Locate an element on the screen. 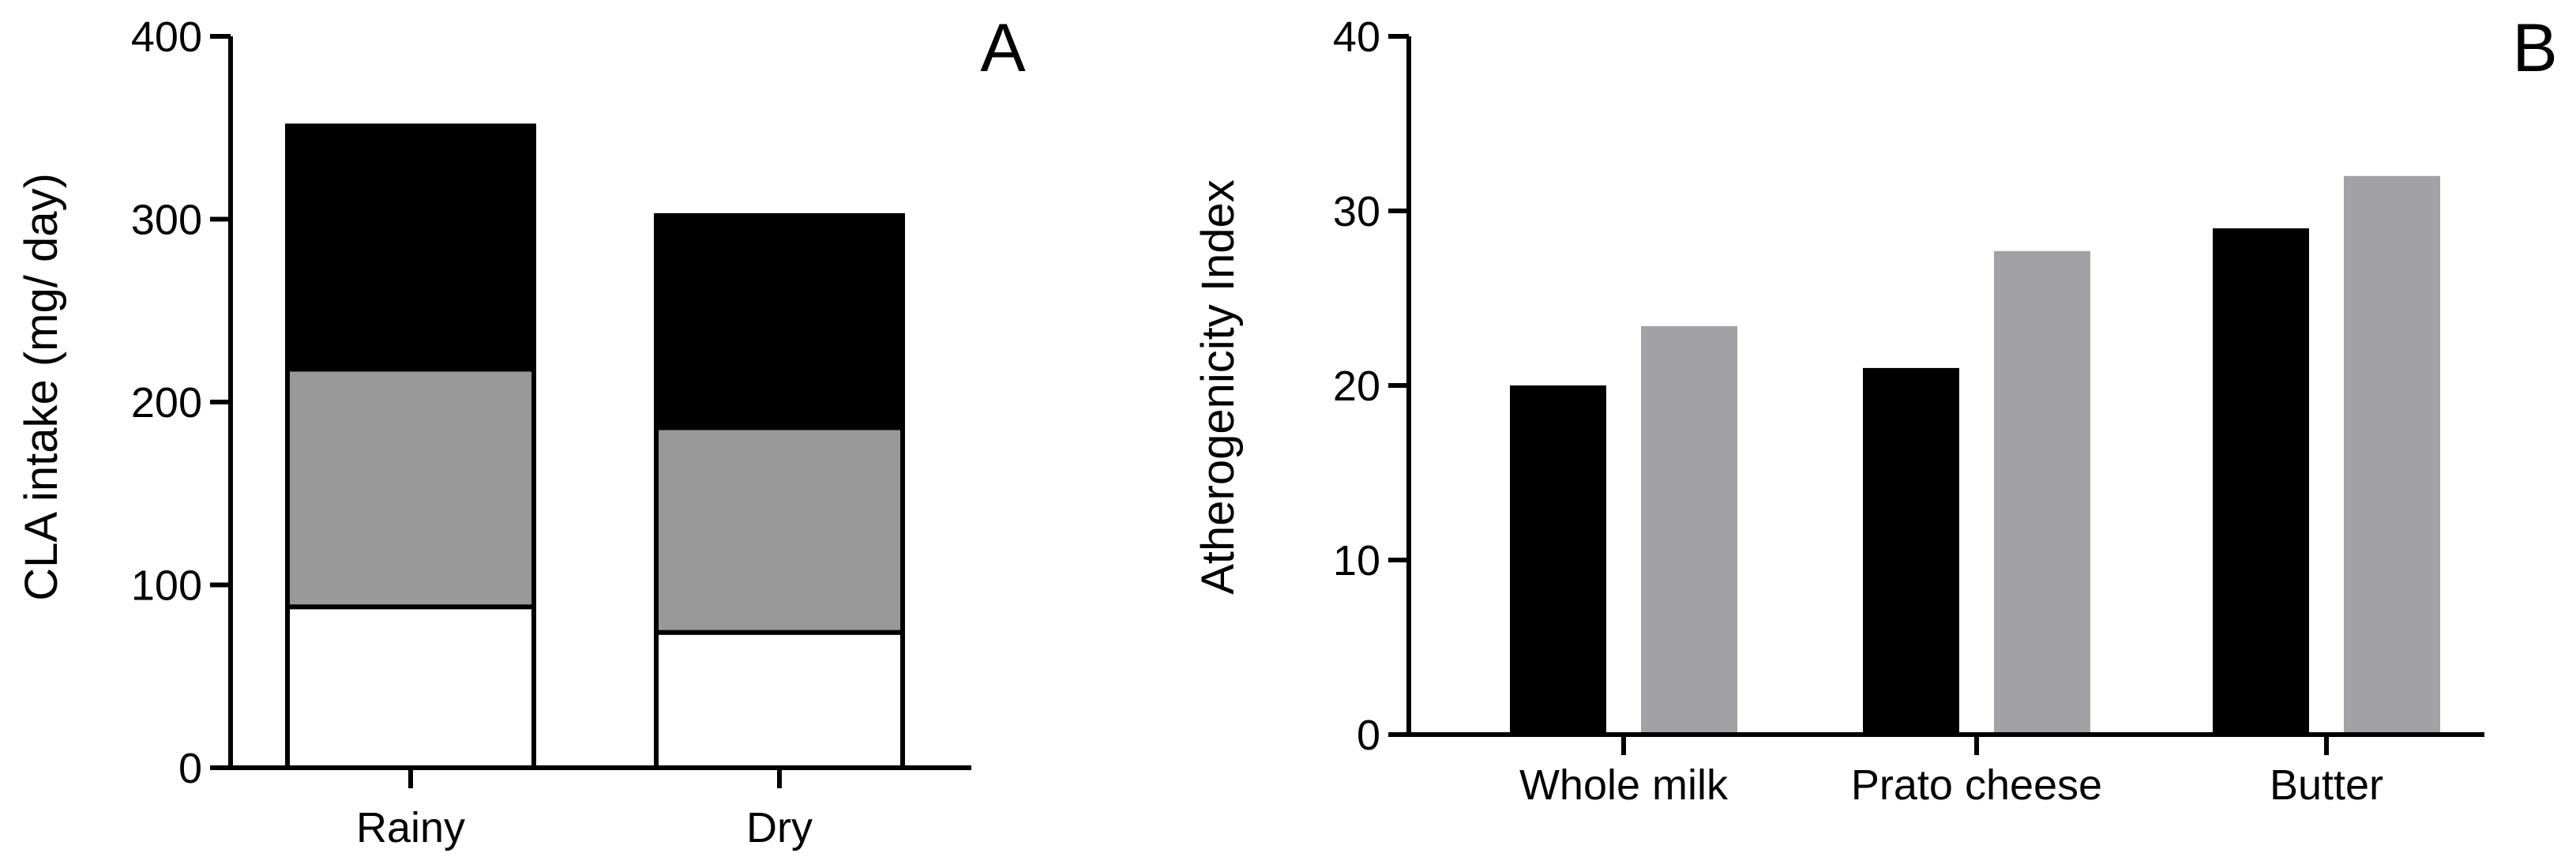  panel-a-y-tick-label: 100 is located at coordinates (166, 586).